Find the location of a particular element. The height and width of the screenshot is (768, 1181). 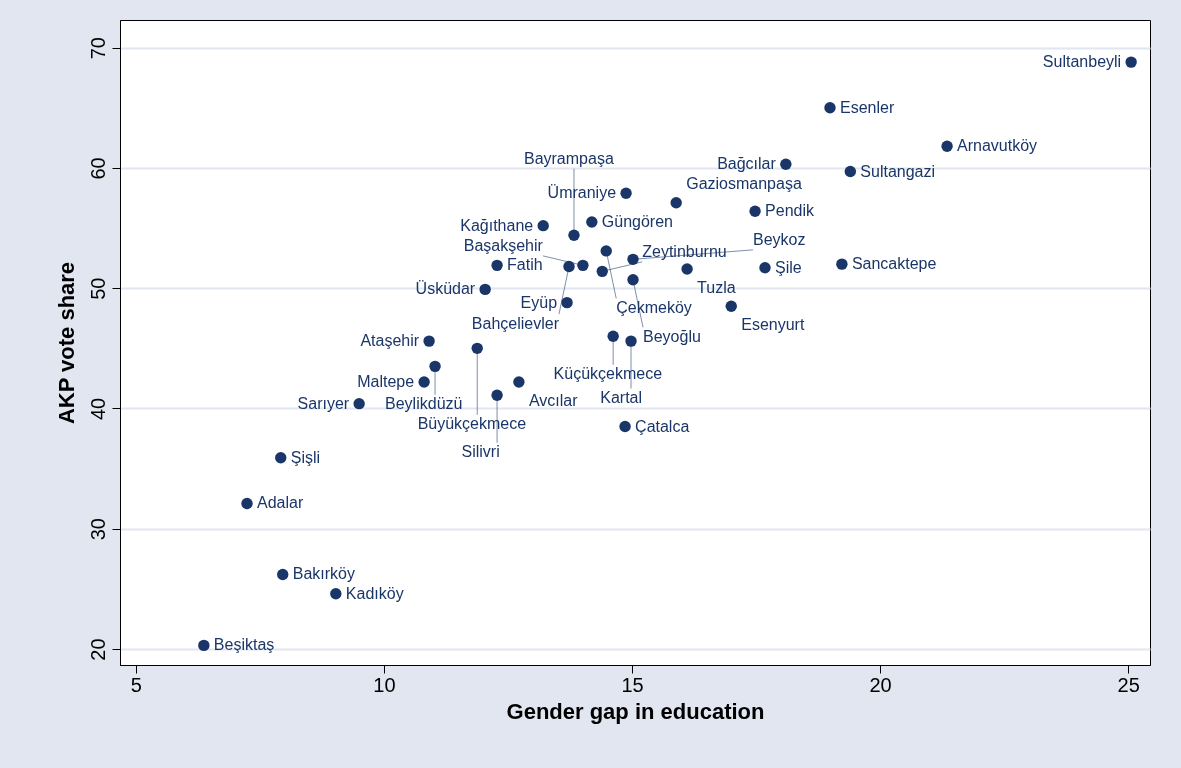

x-tick-label: 25 is located at coordinates (1128, 684).